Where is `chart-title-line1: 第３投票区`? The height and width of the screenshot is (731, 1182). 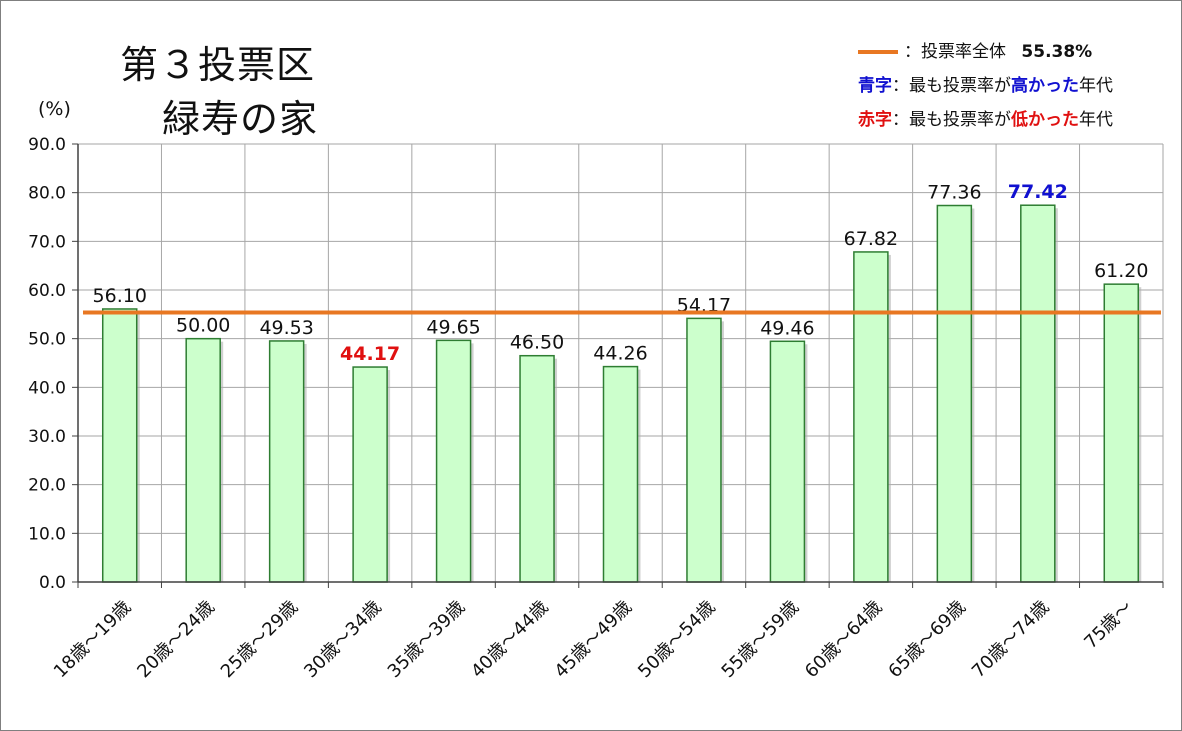
chart-title-line1: 第３投票区 is located at coordinates (218, 65).